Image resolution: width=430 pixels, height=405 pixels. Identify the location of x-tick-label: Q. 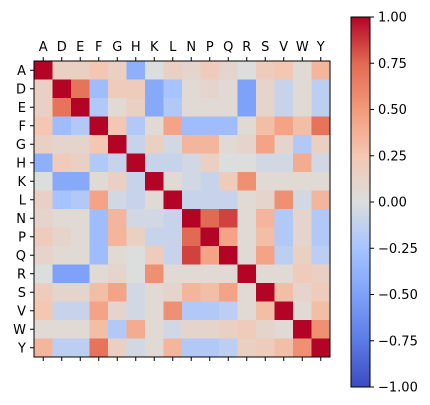
(228, 47).